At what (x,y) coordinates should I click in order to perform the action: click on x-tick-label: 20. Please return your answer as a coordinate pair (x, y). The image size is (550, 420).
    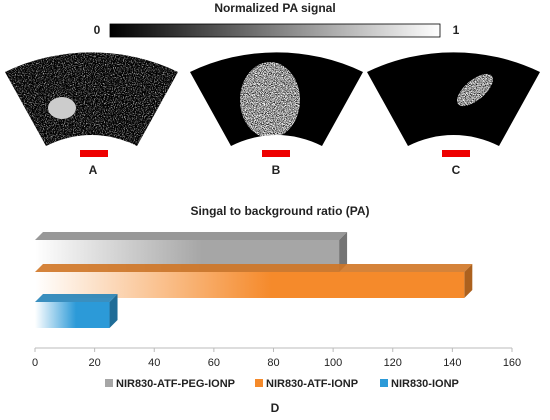
    Looking at the image, I should click on (95, 363).